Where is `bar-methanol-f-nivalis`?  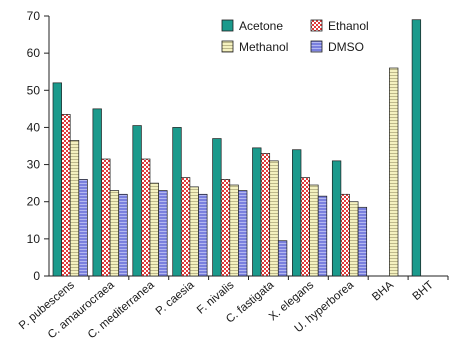 bar-methanol-f-nivalis is located at coordinates (234, 230).